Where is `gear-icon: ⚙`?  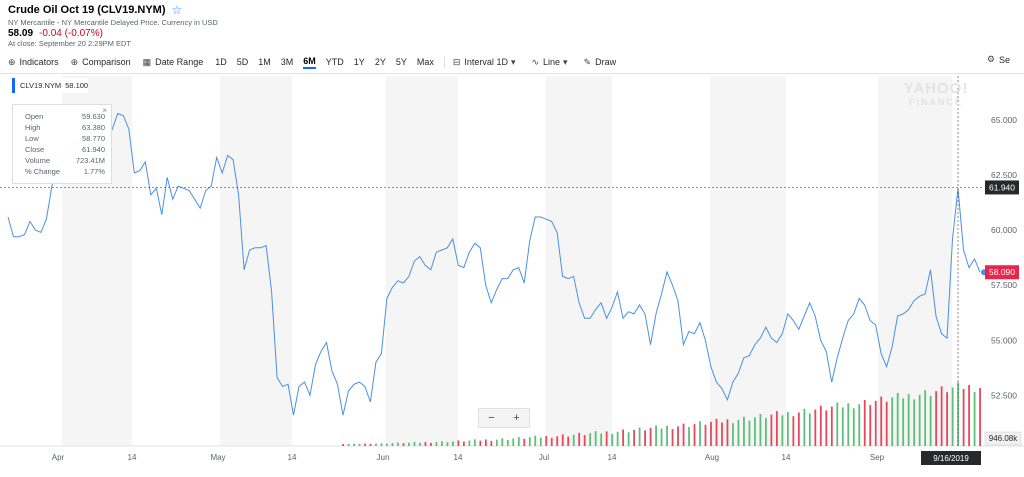
gear-icon: ⚙ is located at coordinates (990, 59).